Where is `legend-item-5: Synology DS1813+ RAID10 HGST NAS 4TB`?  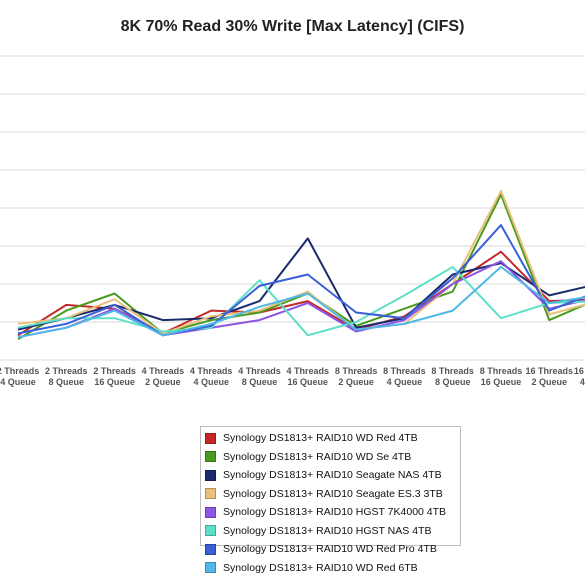 legend-item-5: Synology DS1813+ RAID10 HGST NAS 4TB is located at coordinates (332, 531).